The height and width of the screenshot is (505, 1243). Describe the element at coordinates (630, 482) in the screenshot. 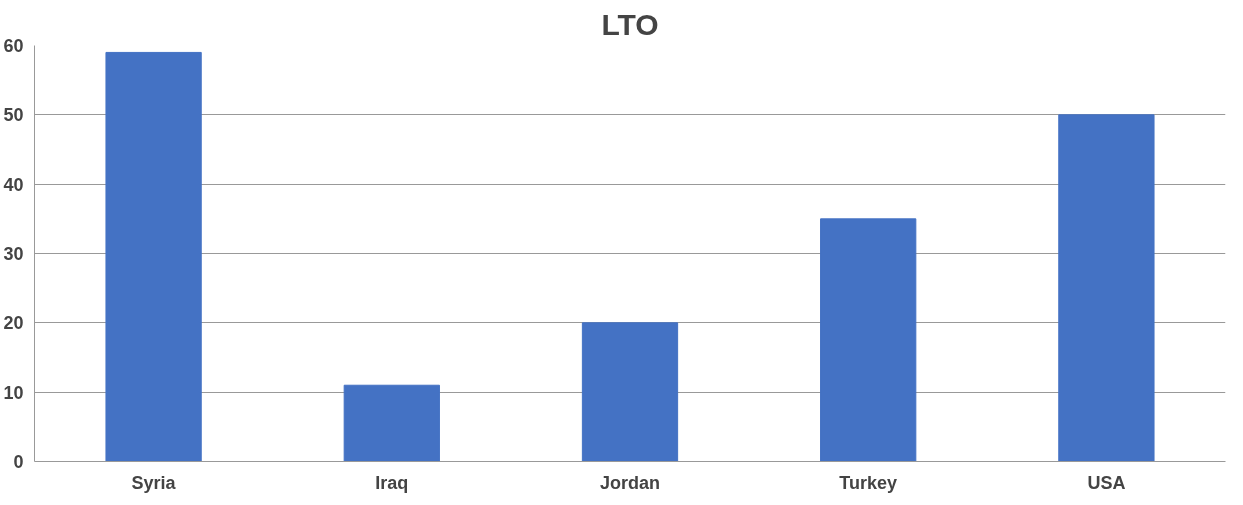

I see `x-tick-label: Jordan` at that location.